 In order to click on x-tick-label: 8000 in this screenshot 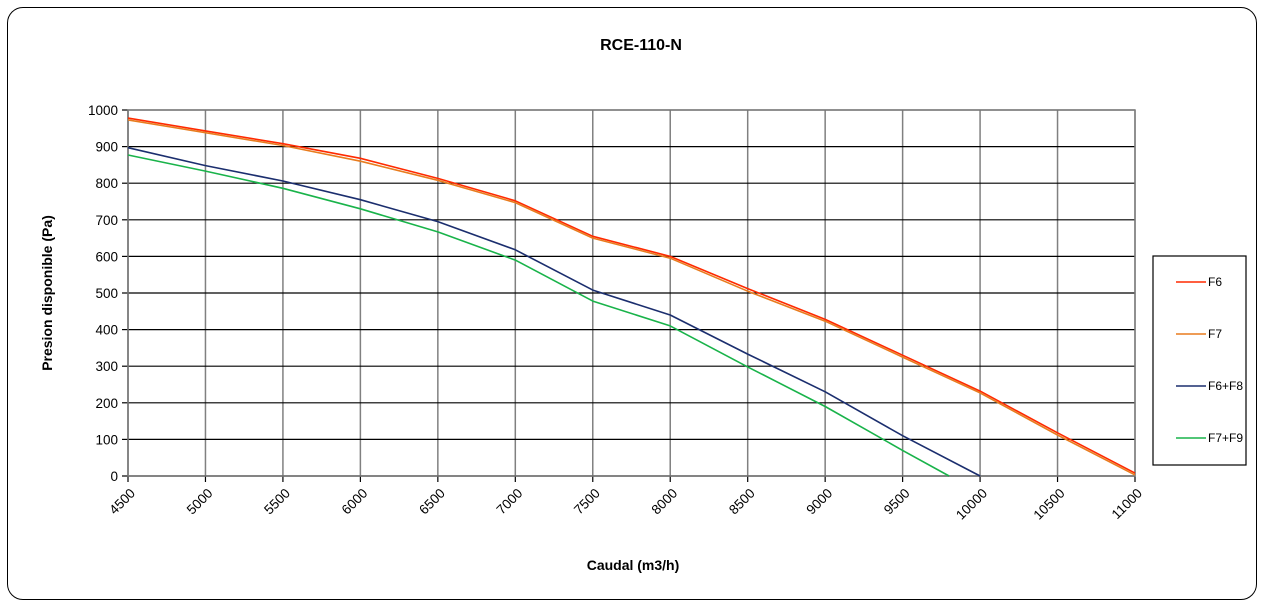, I will do `click(664, 502)`.